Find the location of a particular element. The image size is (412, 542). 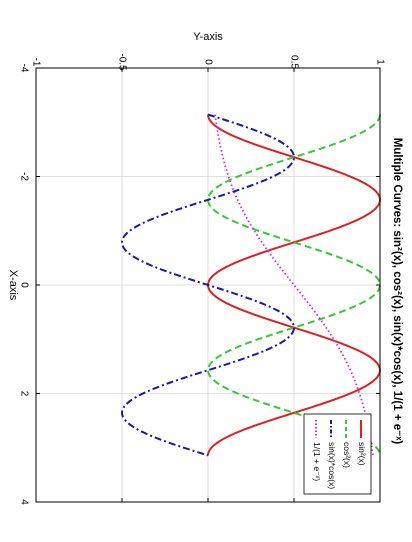

x-tick-label: -4 is located at coordinates (23, 68).